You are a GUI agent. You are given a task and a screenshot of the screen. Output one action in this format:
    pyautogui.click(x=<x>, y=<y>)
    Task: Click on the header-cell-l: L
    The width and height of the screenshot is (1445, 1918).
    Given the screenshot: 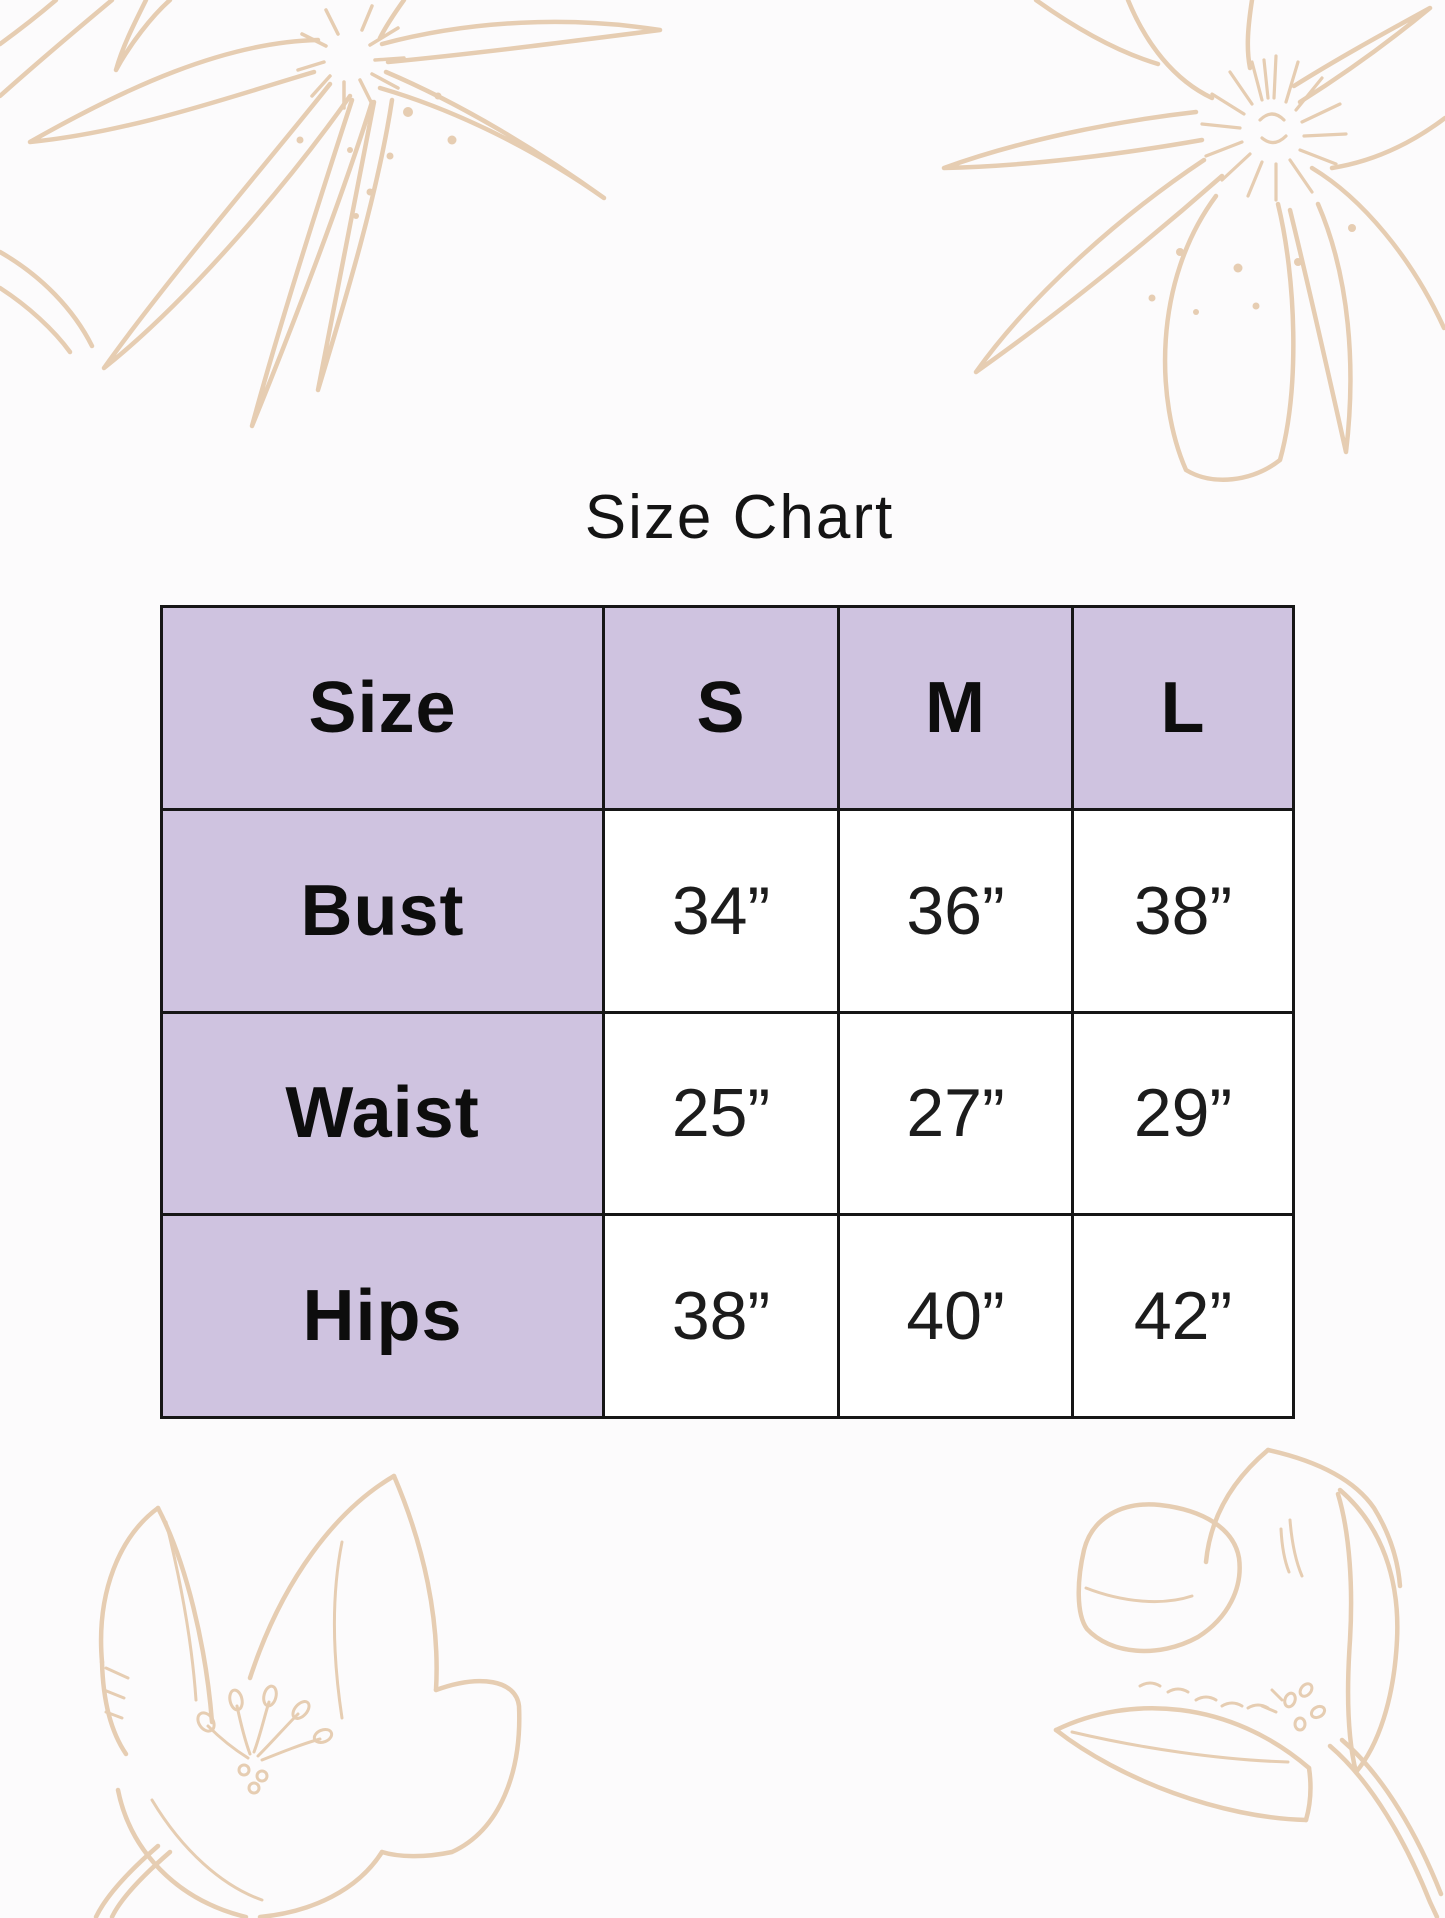 What is the action you would take?
    pyautogui.click(x=1183, y=708)
    